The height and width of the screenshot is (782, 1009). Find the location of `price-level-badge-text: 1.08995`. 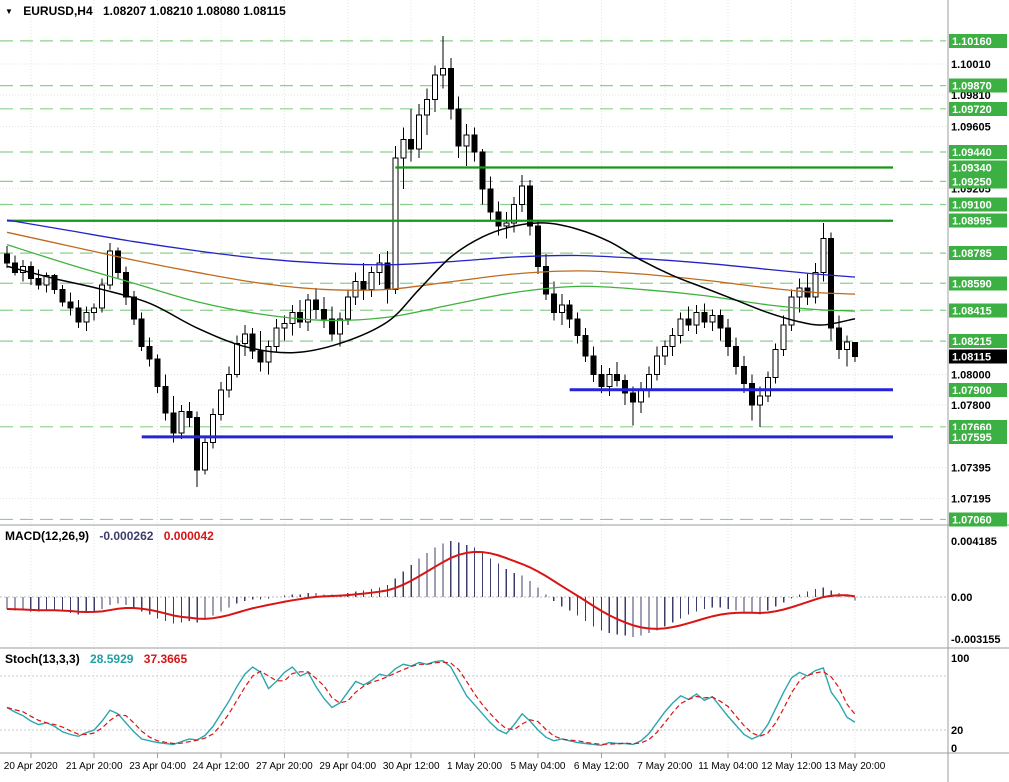

price-level-badge-text: 1.08995 is located at coordinates (972, 222).